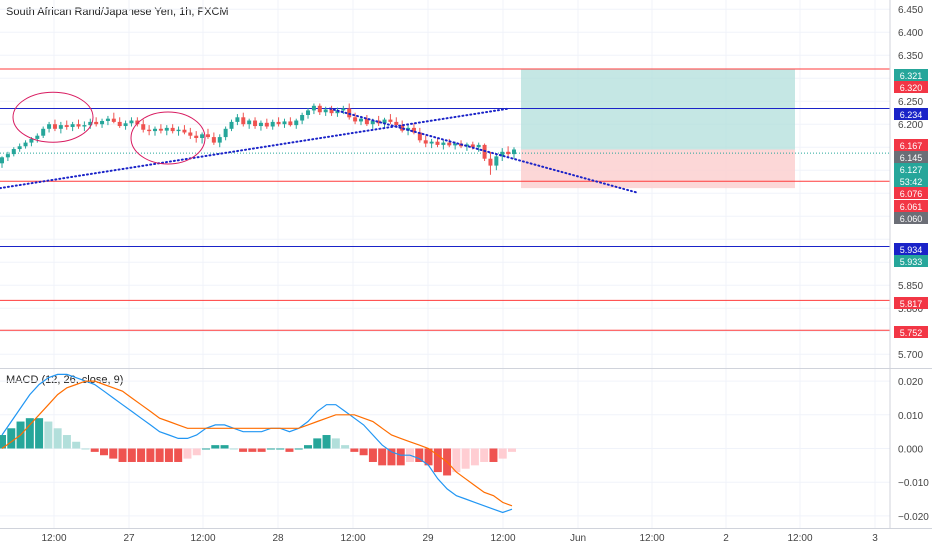 The height and width of the screenshot is (550, 932). What do you see at coordinates (428, 538) in the screenshot?
I see `x-tick-label: 29` at bounding box center [428, 538].